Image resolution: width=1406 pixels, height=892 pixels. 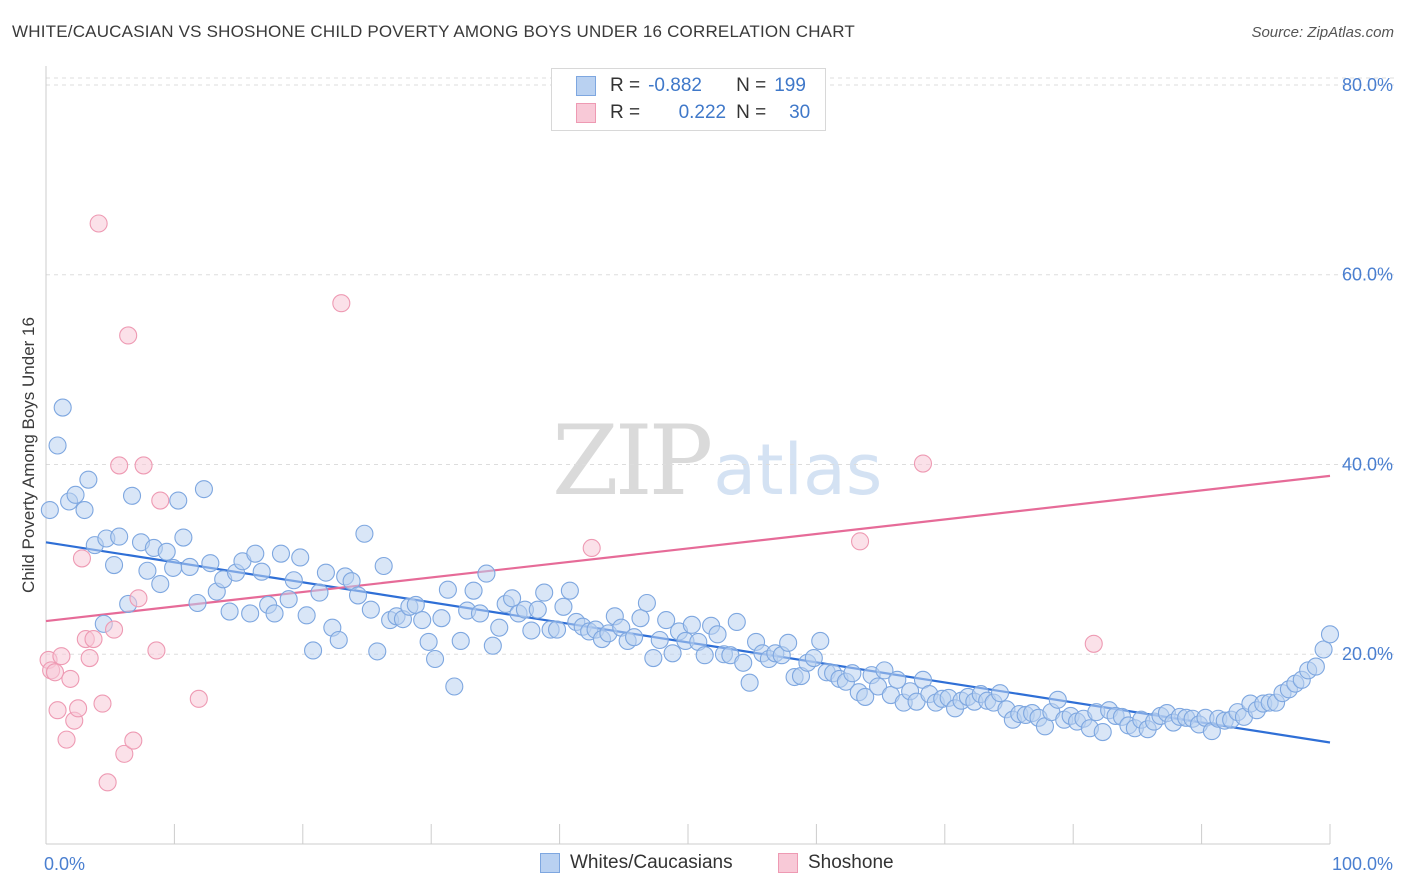 What do you see at coordinates (688, 99) in the screenshot?
I see `correlation-legend: R = -0.882 N = 199 R = 0.222 N = 30` at bounding box center [688, 99].